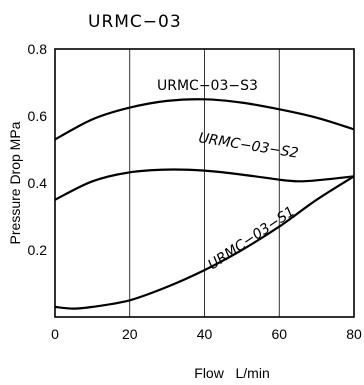 The image size is (364, 385). I want to click on y-tick-label: 0.4, so click(38, 183).